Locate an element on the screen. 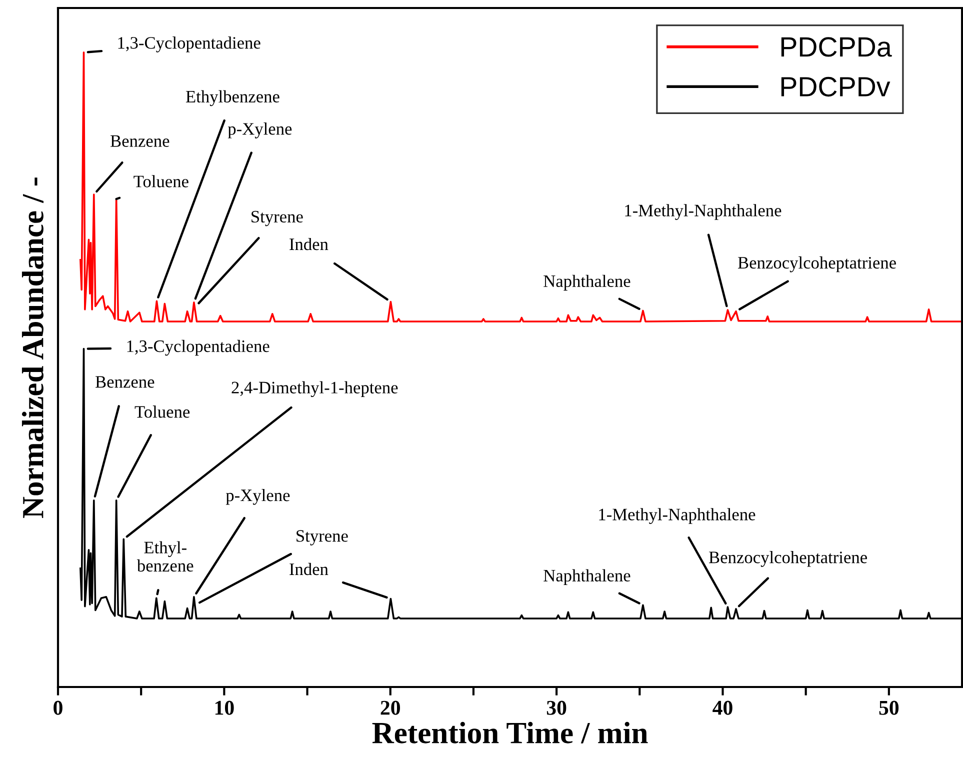 This screenshot has width=963, height=777. y-axis-title: Normalized Abundance / - is located at coordinates (33, 348).